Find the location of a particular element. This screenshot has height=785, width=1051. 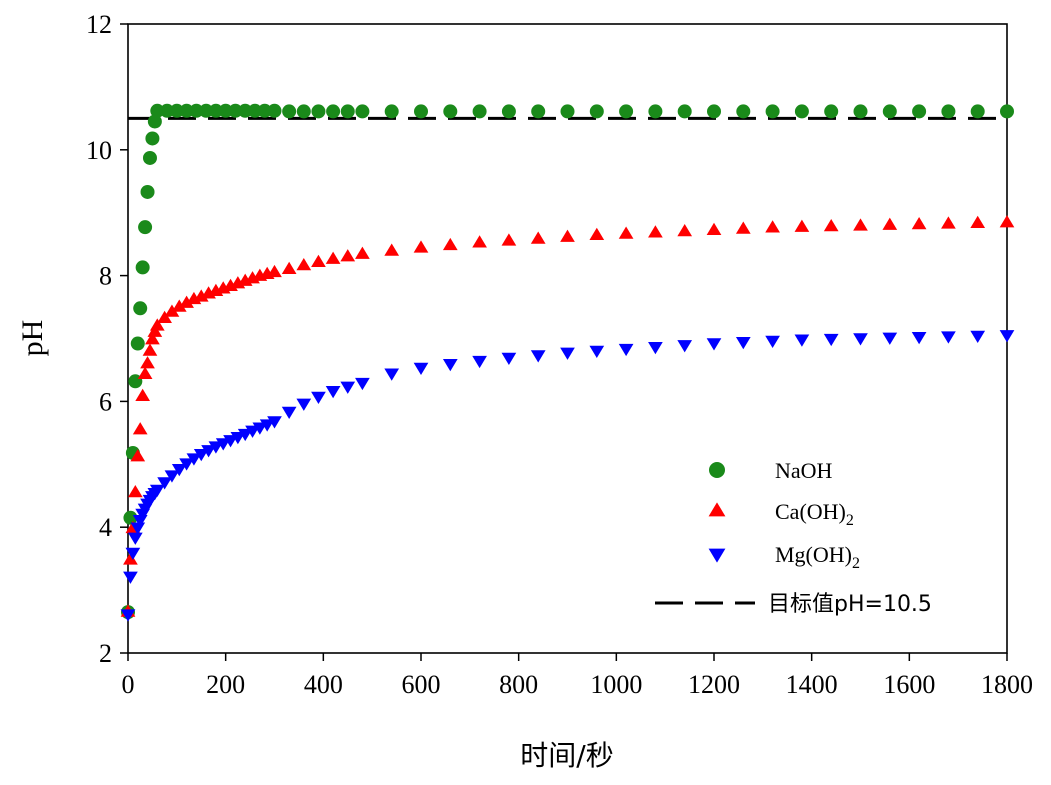

x-tick-label: 0 is located at coordinates (128, 684).